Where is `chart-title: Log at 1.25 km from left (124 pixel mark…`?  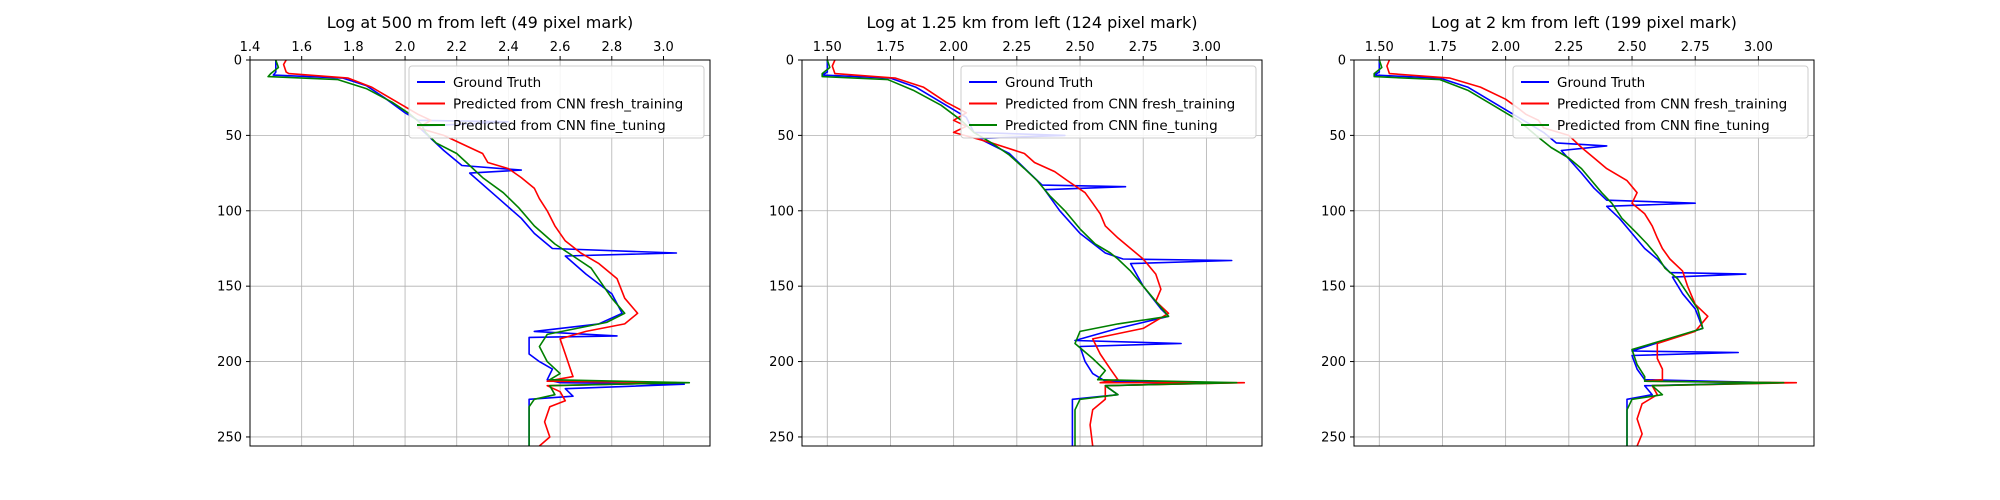
chart-title: Log at 1.25 km from left (124 pixel mark… is located at coordinates (1031, 22).